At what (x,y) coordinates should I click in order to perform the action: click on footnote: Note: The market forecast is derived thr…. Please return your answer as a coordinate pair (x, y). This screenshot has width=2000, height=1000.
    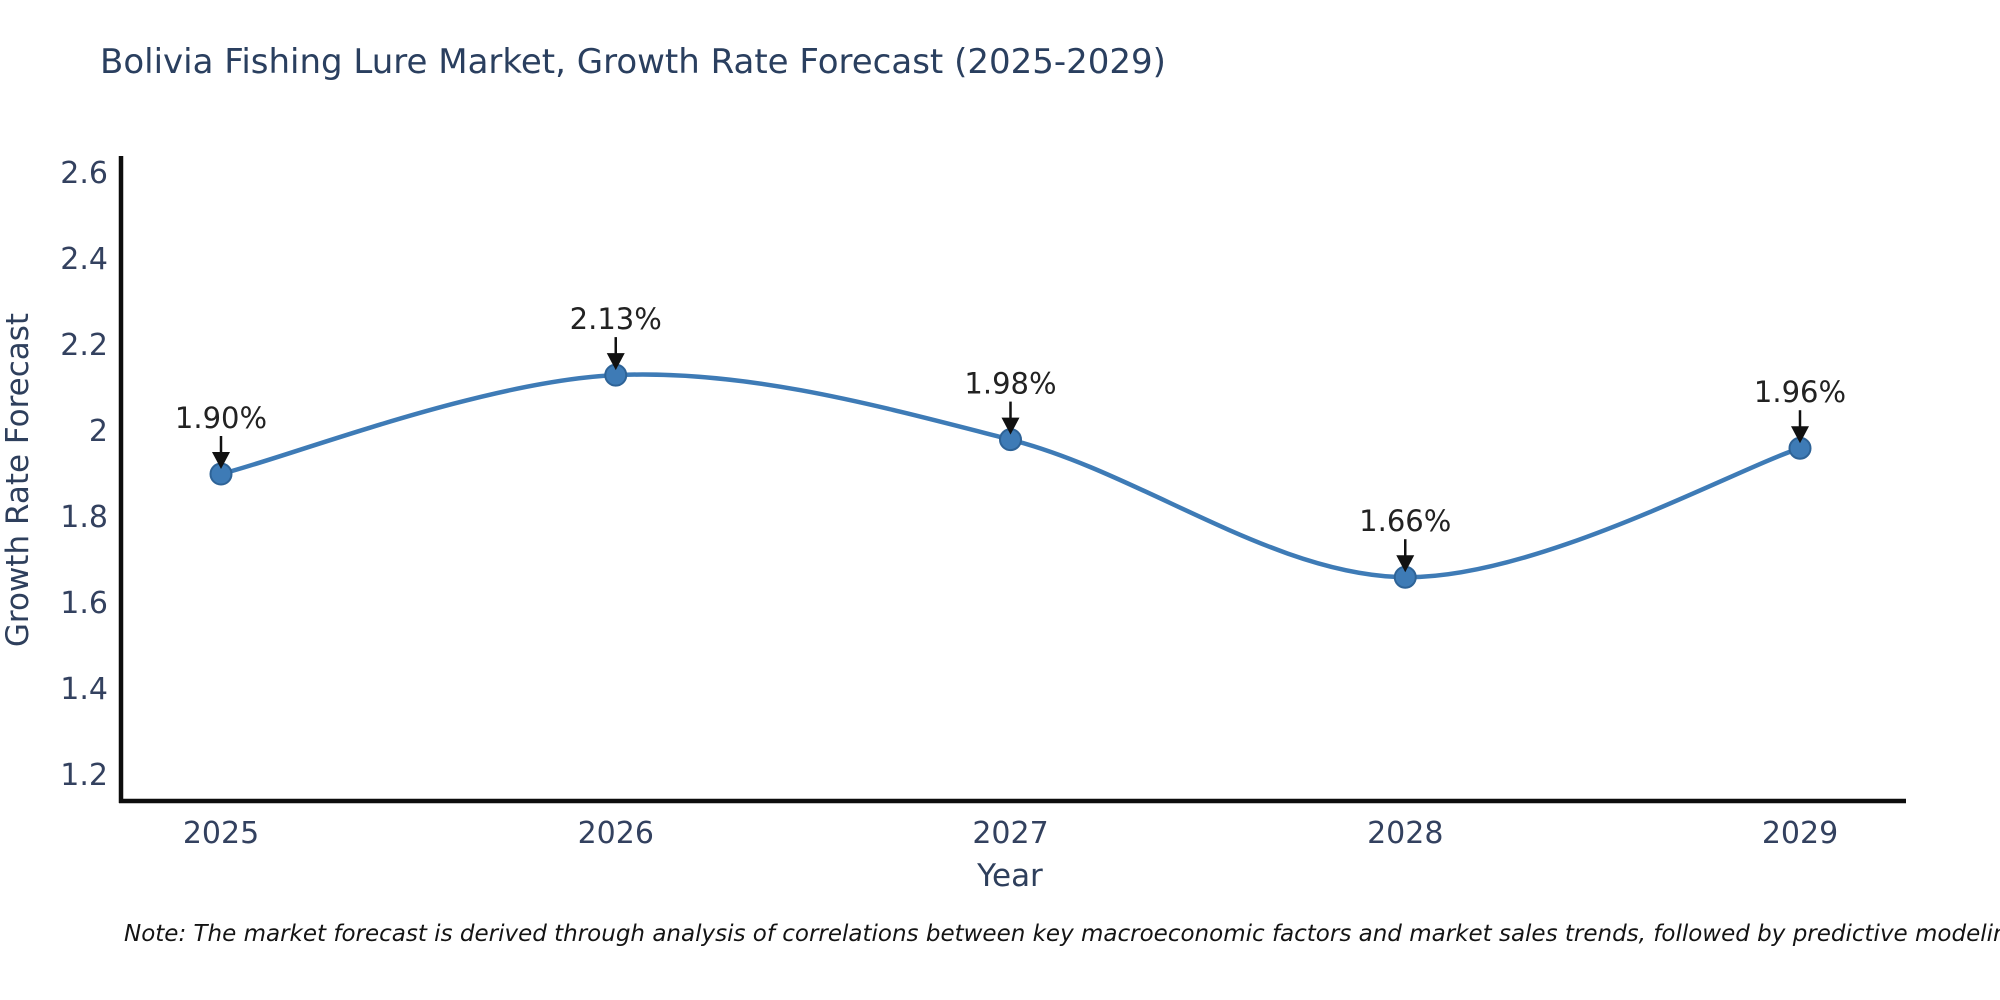
    Looking at the image, I should click on (1062, 934).